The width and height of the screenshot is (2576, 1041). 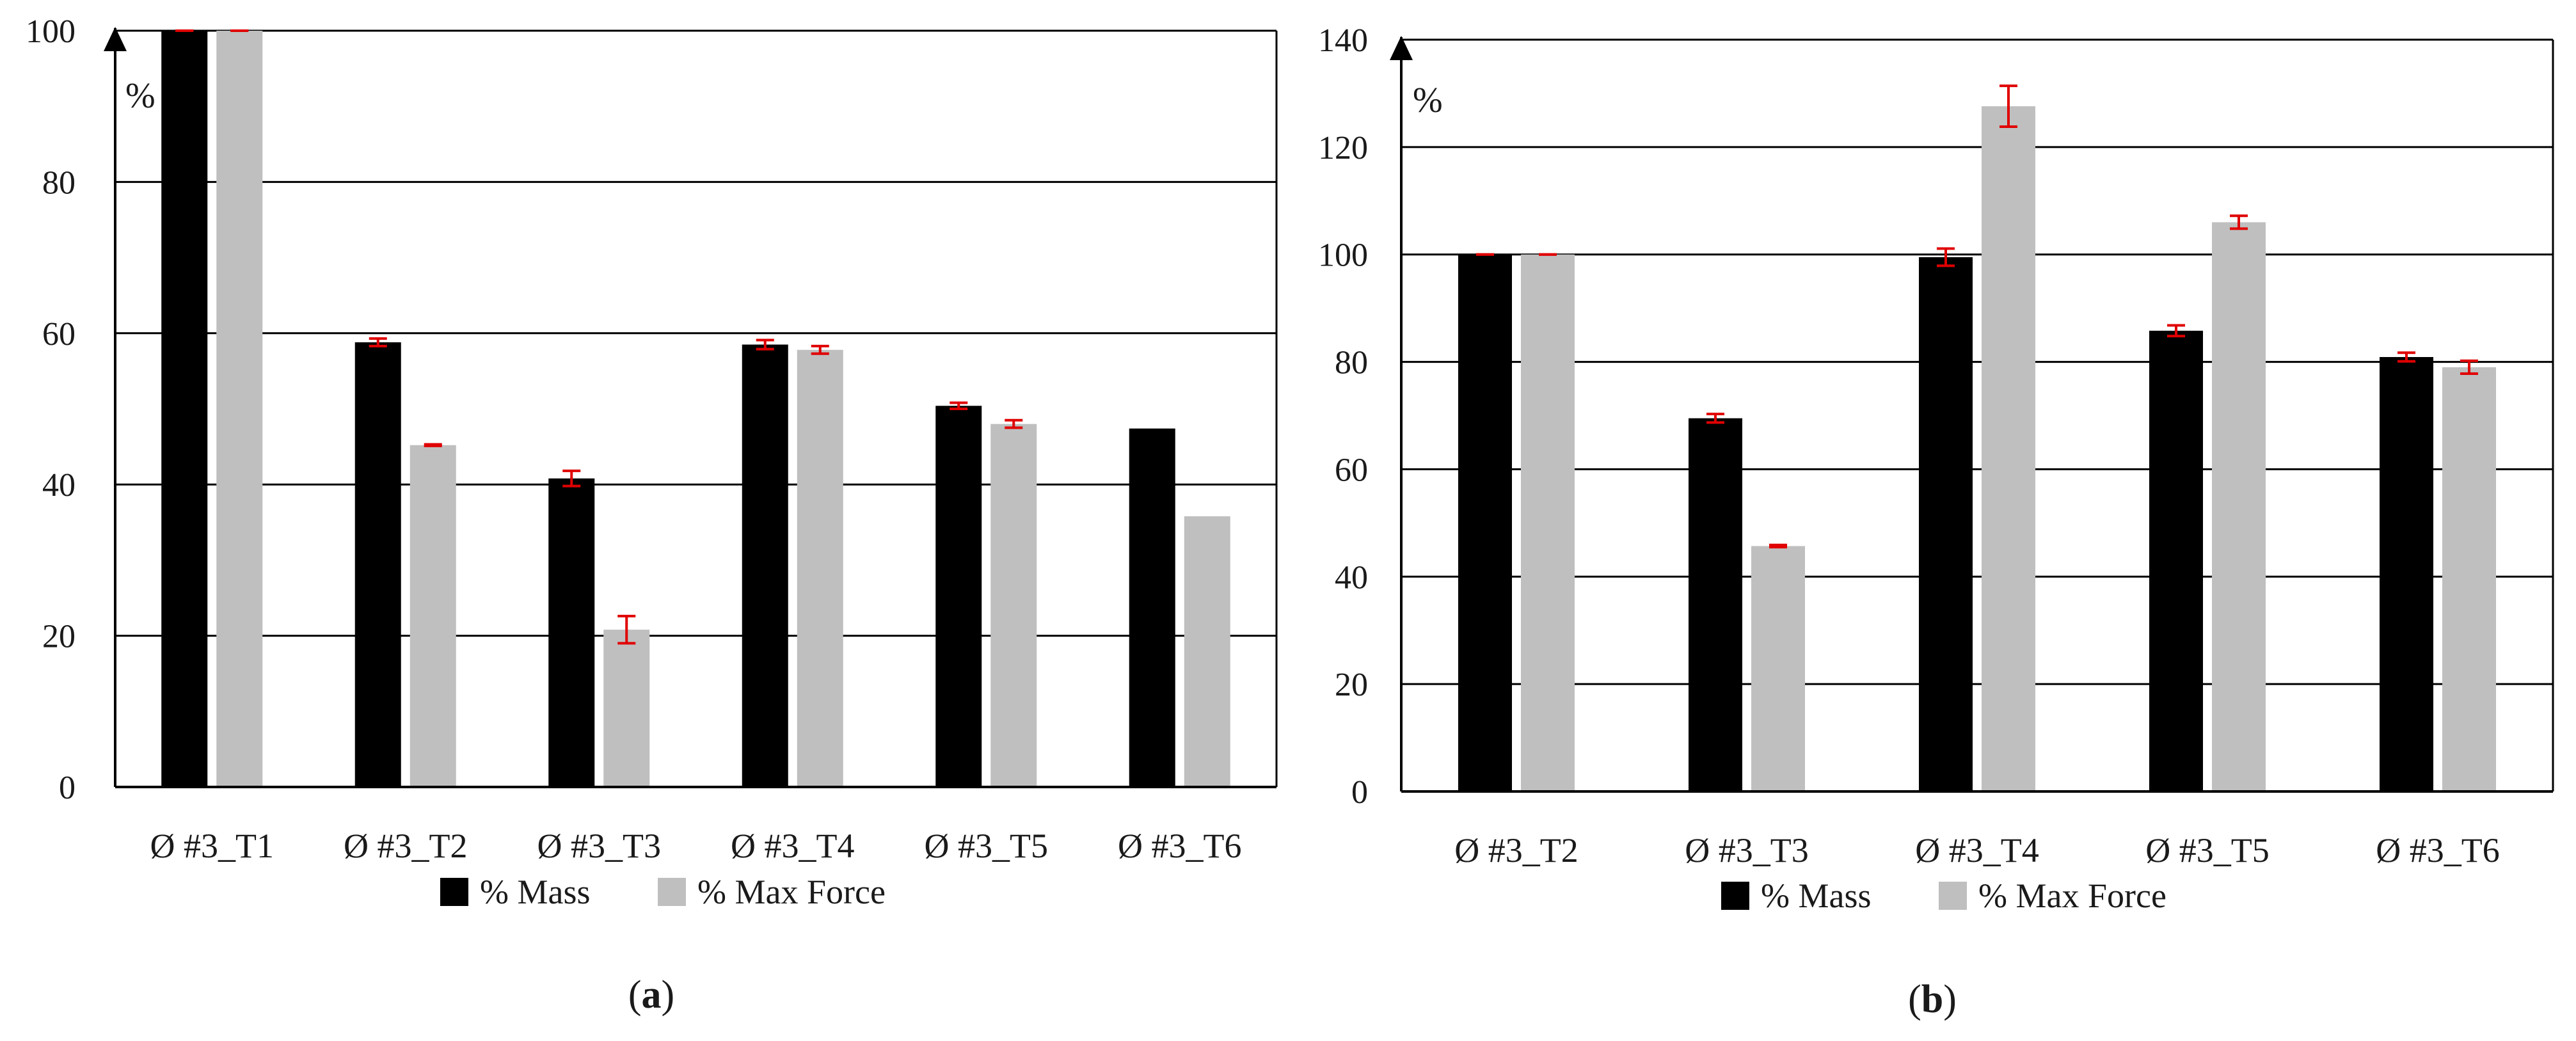 I want to click on panel-label-letter: a, so click(x=652, y=995).